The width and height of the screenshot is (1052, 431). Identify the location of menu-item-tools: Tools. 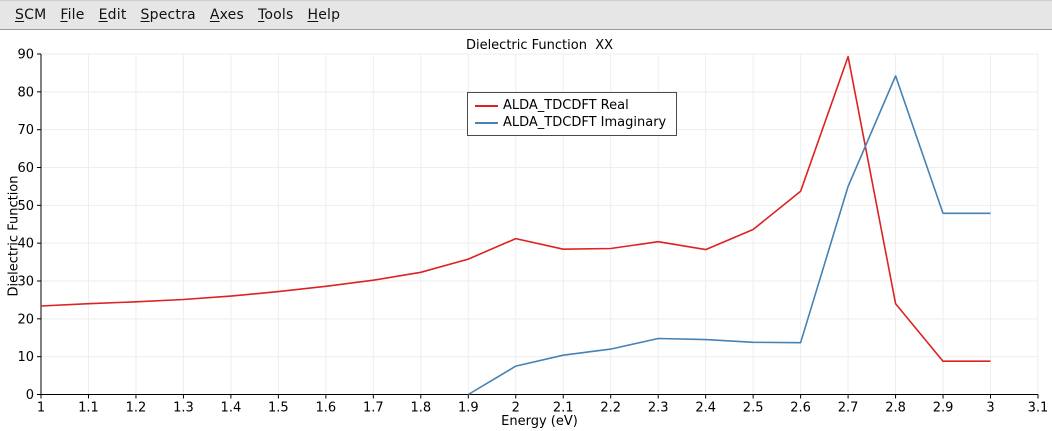
(276, 15).